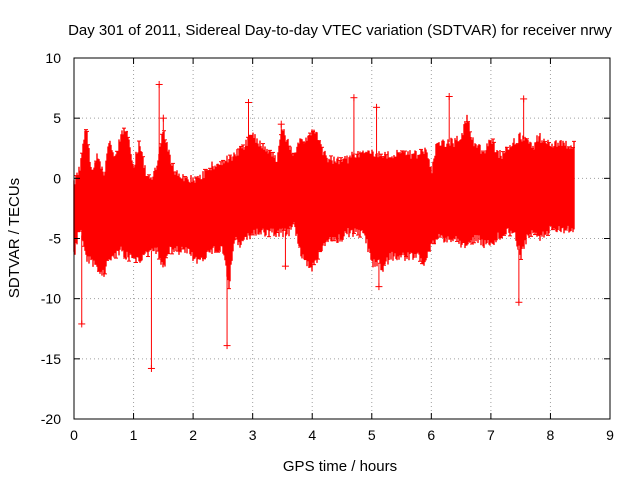 This screenshot has width=640, height=480. What do you see at coordinates (55, 239) in the screenshot?
I see `y-tick-label: -5` at bounding box center [55, 239].